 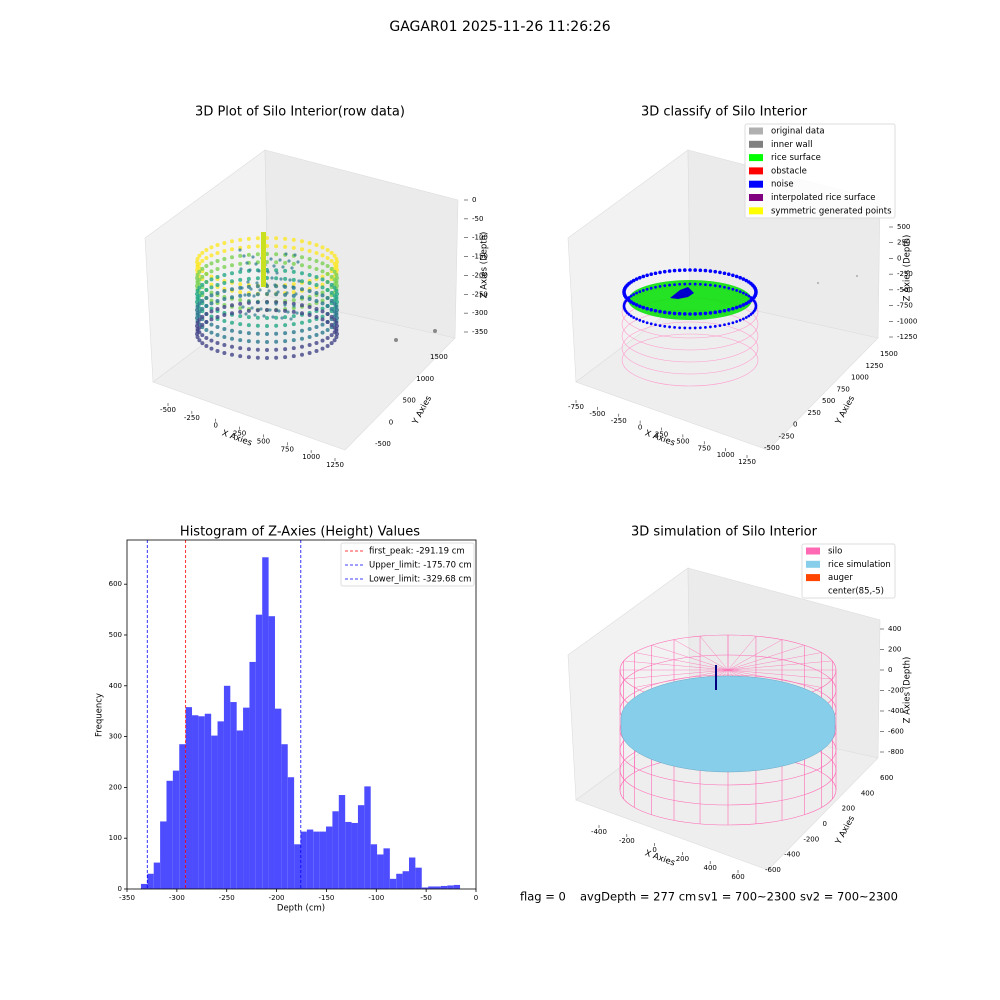 What do you see at coordinates (782, 185) in the screenshot?
I see `legend-label: noise` at bounding box center [782, 185].